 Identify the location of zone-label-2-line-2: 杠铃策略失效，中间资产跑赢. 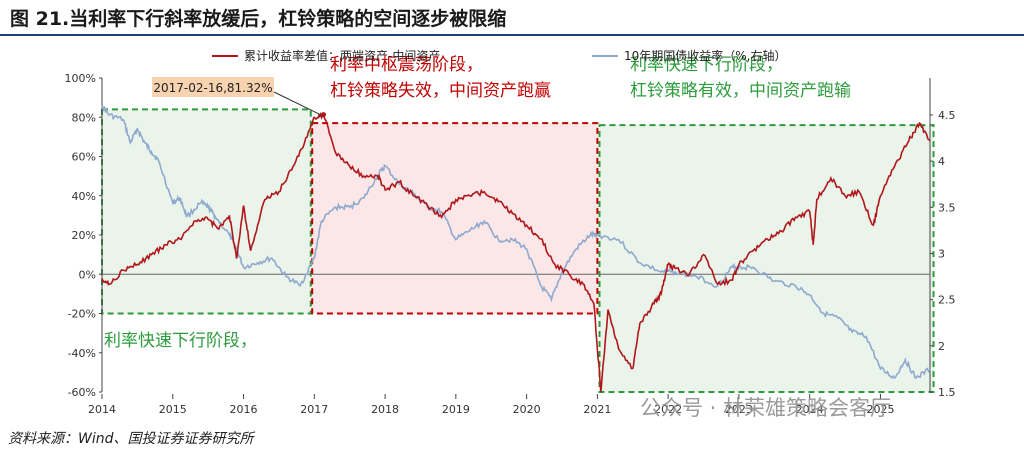
(440, 91).